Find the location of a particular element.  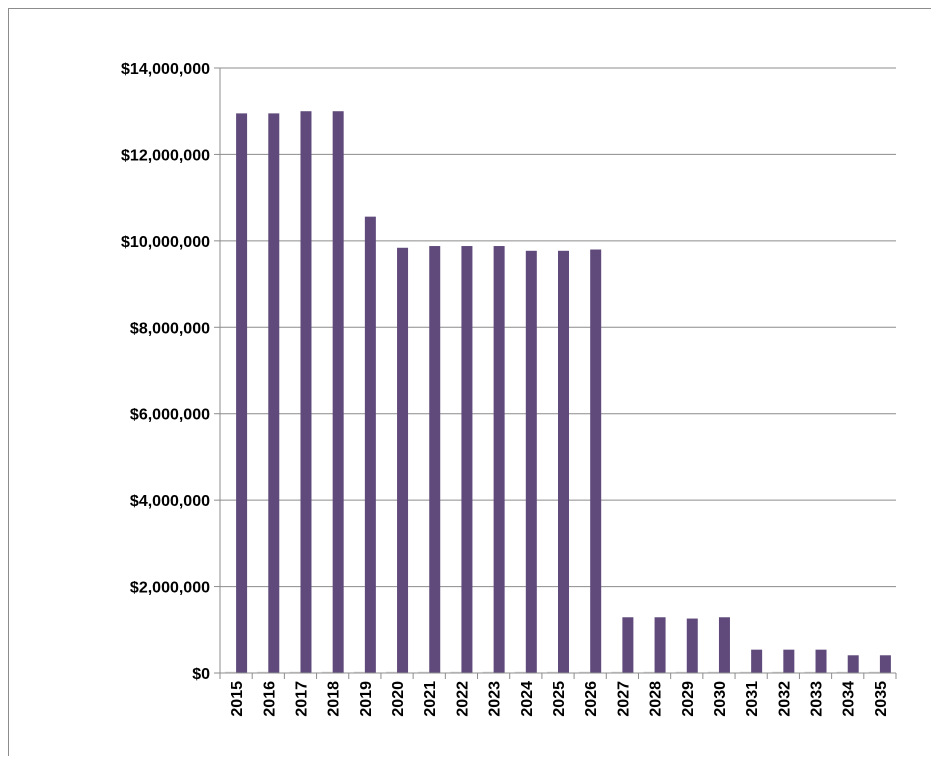

y-tick-label: $10,000,000 is located at coordinates (165, 242).